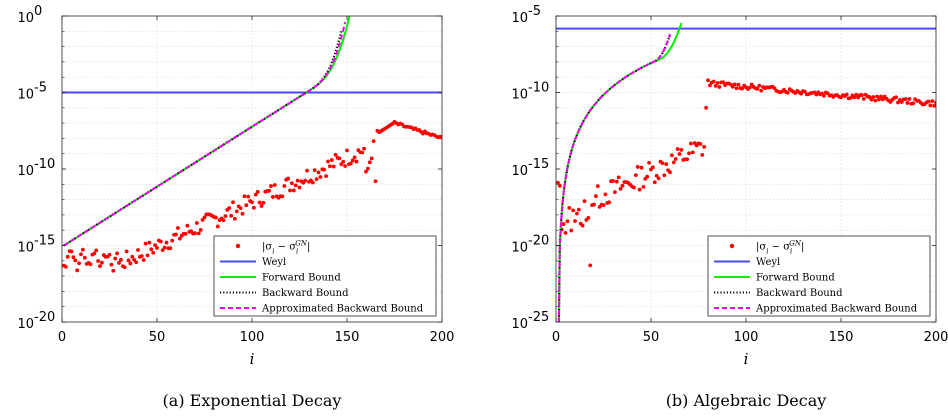  Describe the element at coordinates (44, 164) in the screenshot. I see `y-tick-exponent: -10` at that location.